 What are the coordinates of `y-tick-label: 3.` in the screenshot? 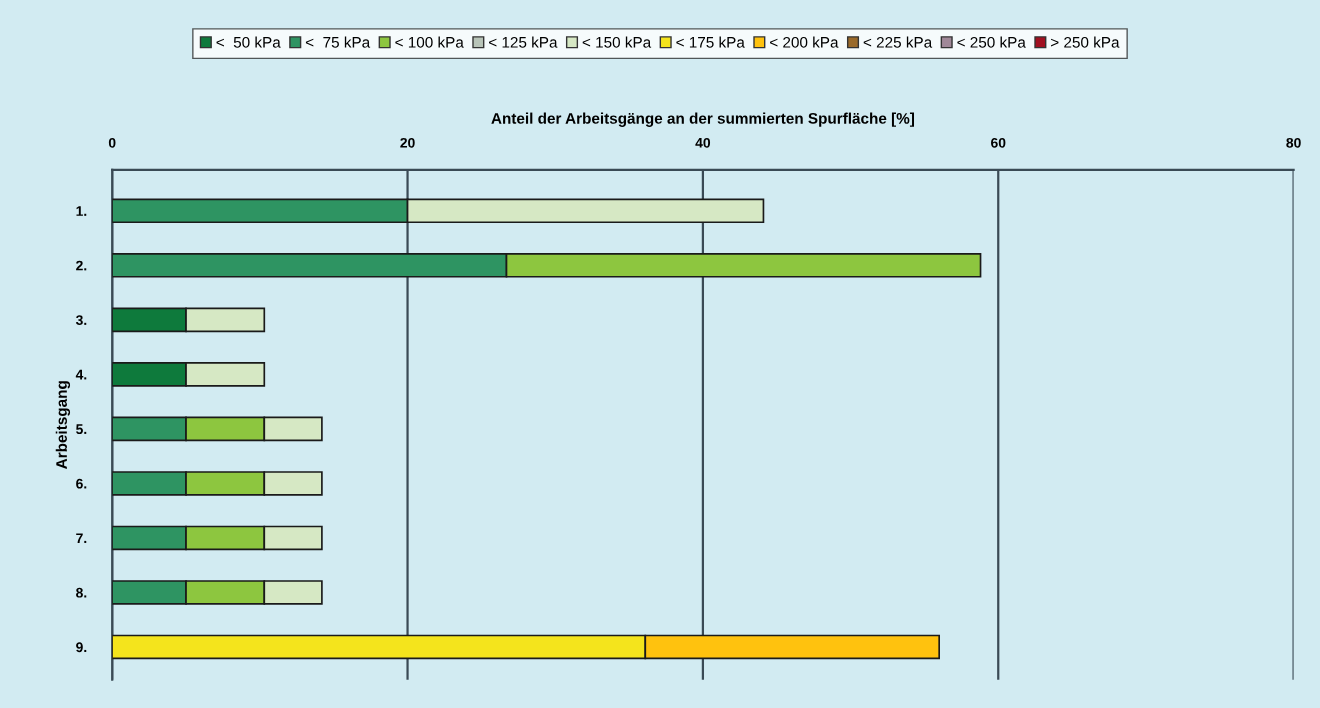 It's located at (81, 320).